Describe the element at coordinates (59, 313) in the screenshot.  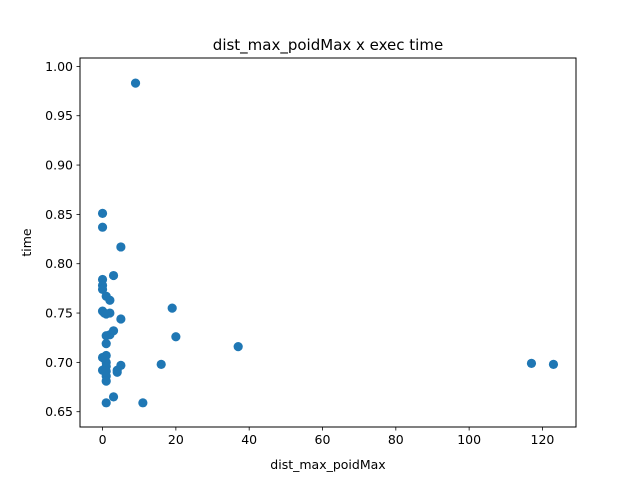
I see `y-tick-label: 0.75` at that location.